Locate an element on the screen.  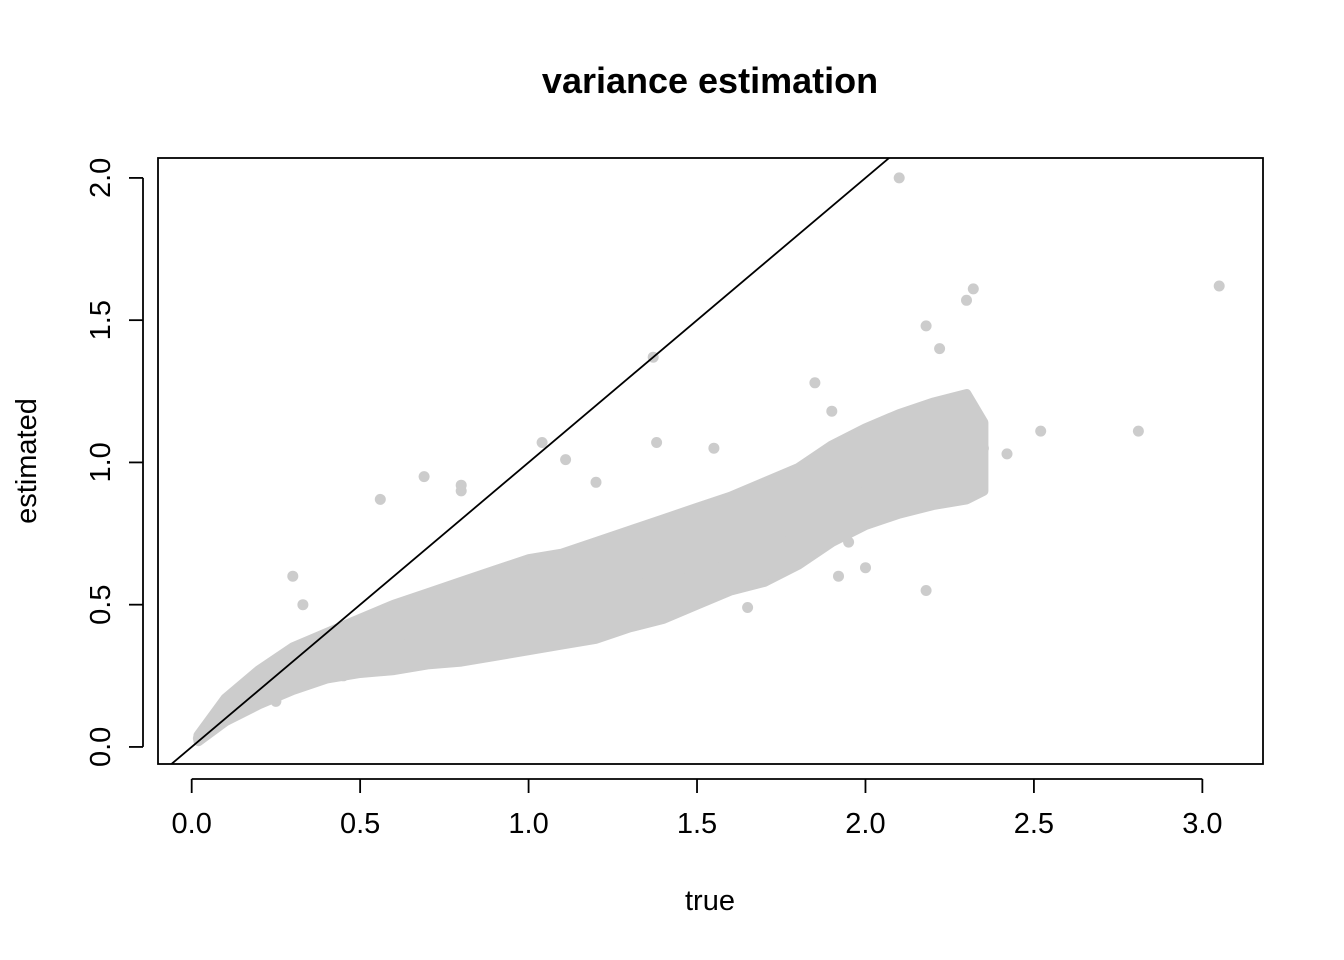
y-tick-label: 0.0 is located at coordinates (101, 747).